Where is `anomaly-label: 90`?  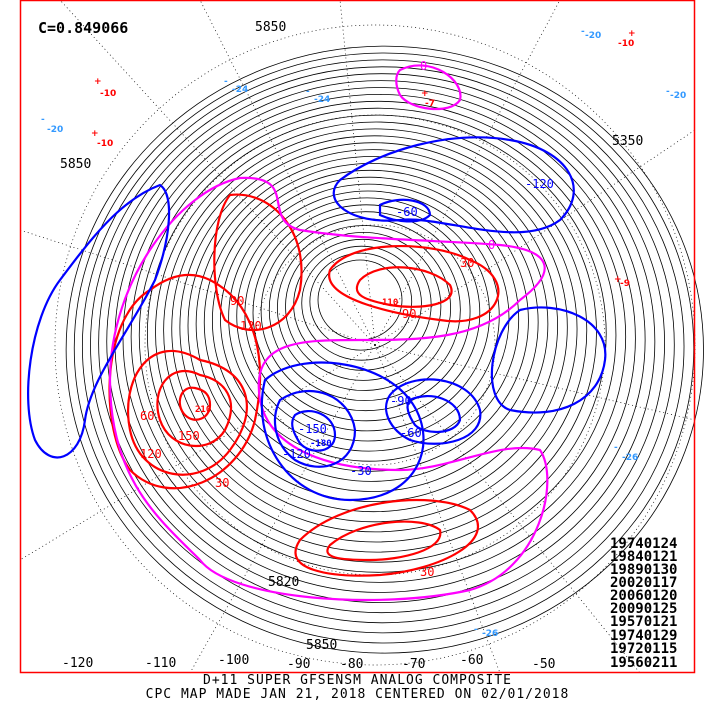 anomaly-label: 90 is located at coordinates (409, 314).